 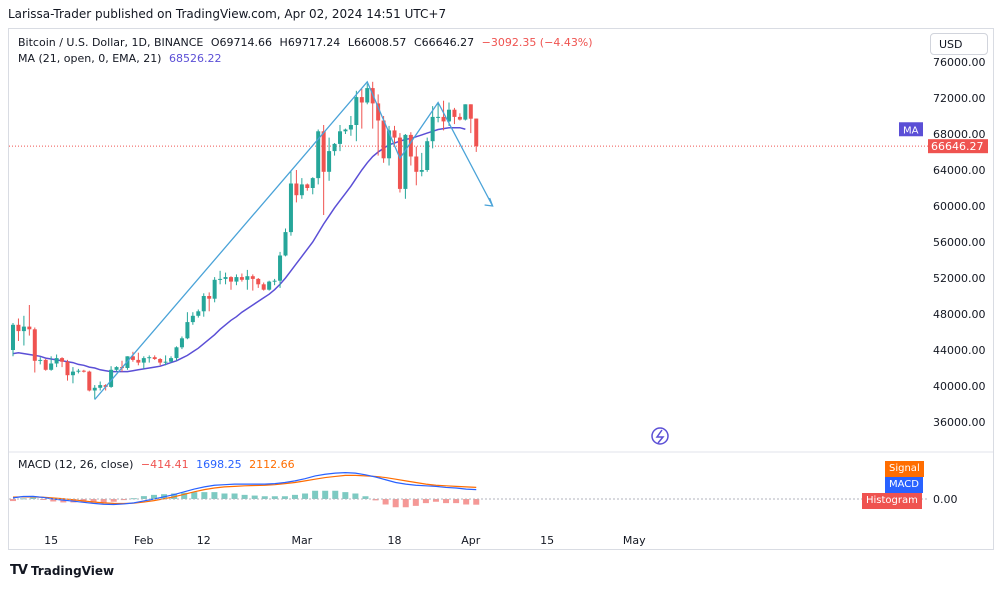 What do you see at coordinates (911, 129) in the screenshot?
I see `ma-badge` at bounding box center [911, 129].